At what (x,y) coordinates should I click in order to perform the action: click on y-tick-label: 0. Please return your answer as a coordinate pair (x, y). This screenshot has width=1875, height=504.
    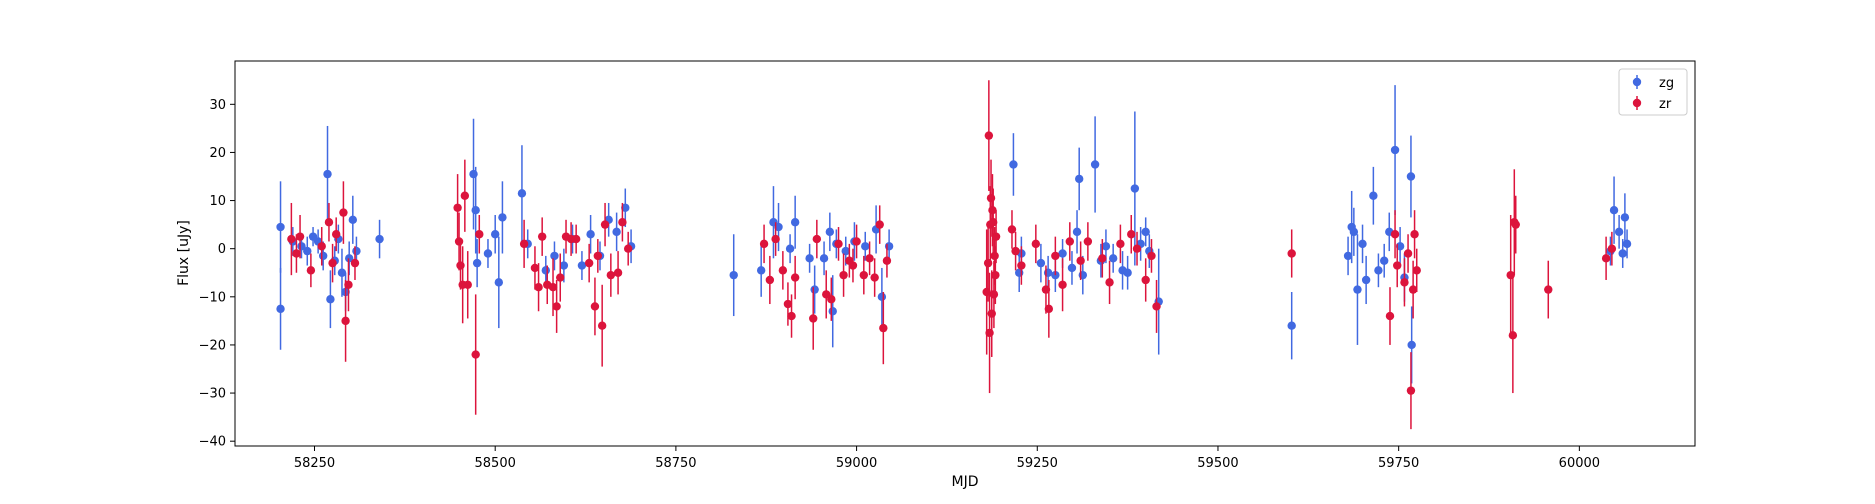
    Looking at the image, I should click on (222, 249).